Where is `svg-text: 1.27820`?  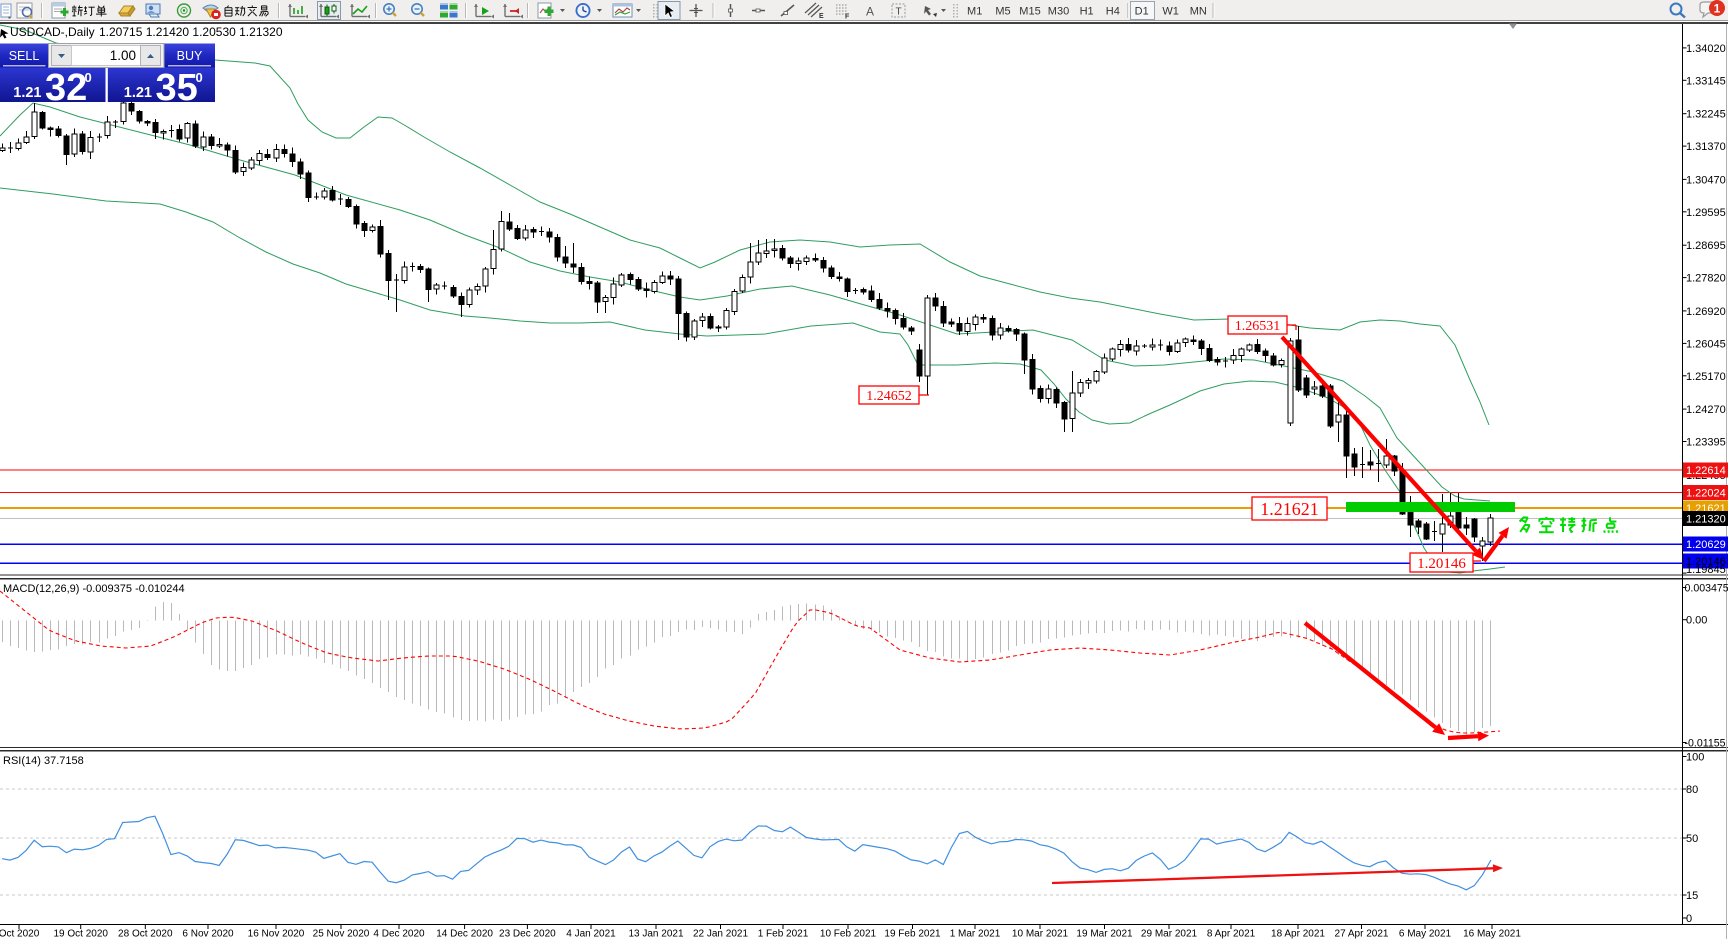
svg-text: 1.27820 is located at coordinates (1706, 279).